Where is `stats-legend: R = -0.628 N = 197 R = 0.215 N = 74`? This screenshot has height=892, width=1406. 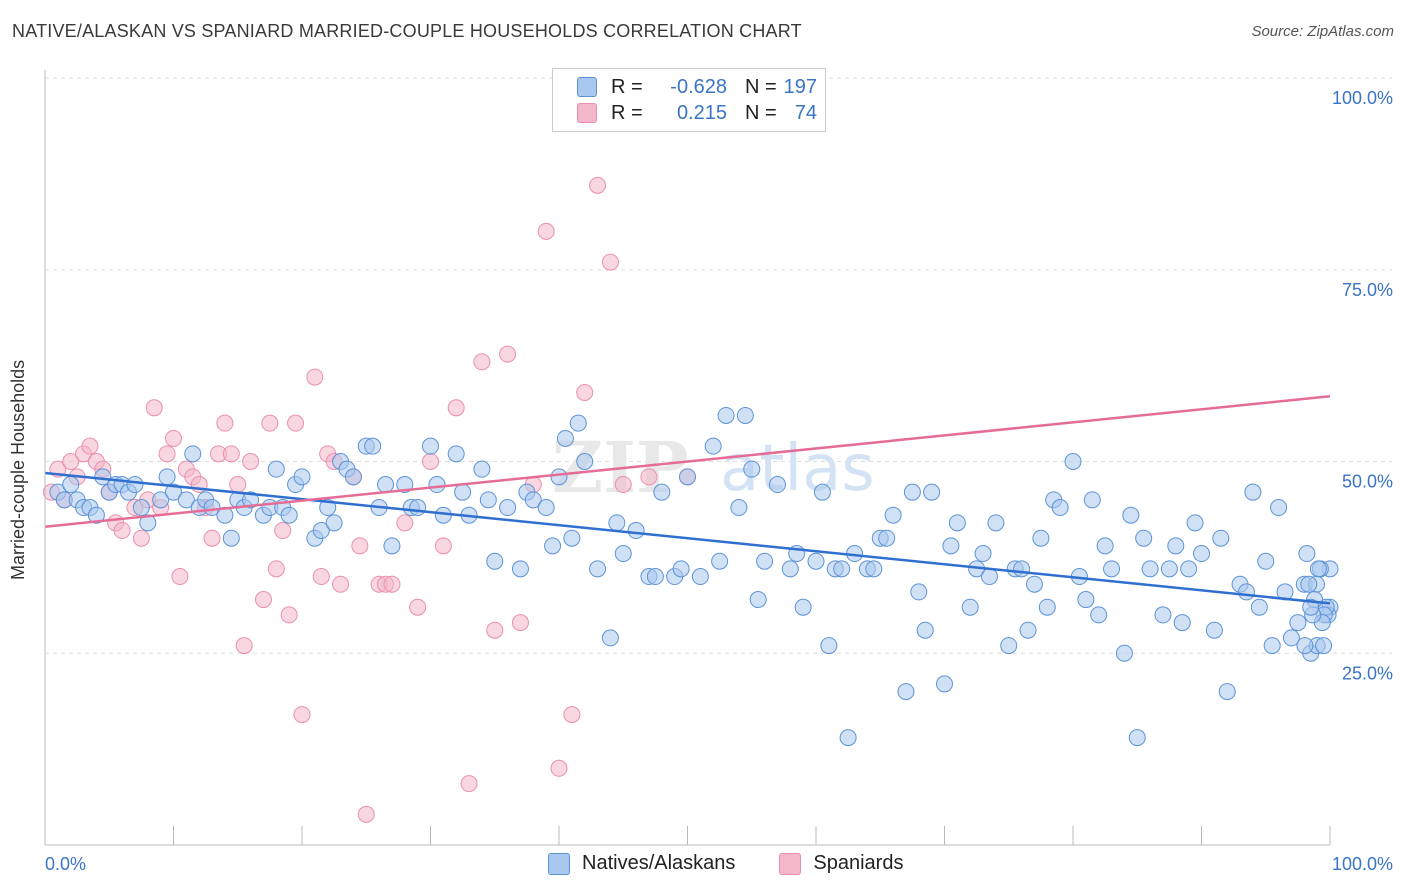
stats-legend: R = -0.628 N = 197 R = 0.215 N = 74 is located at coordinates (689, 100).